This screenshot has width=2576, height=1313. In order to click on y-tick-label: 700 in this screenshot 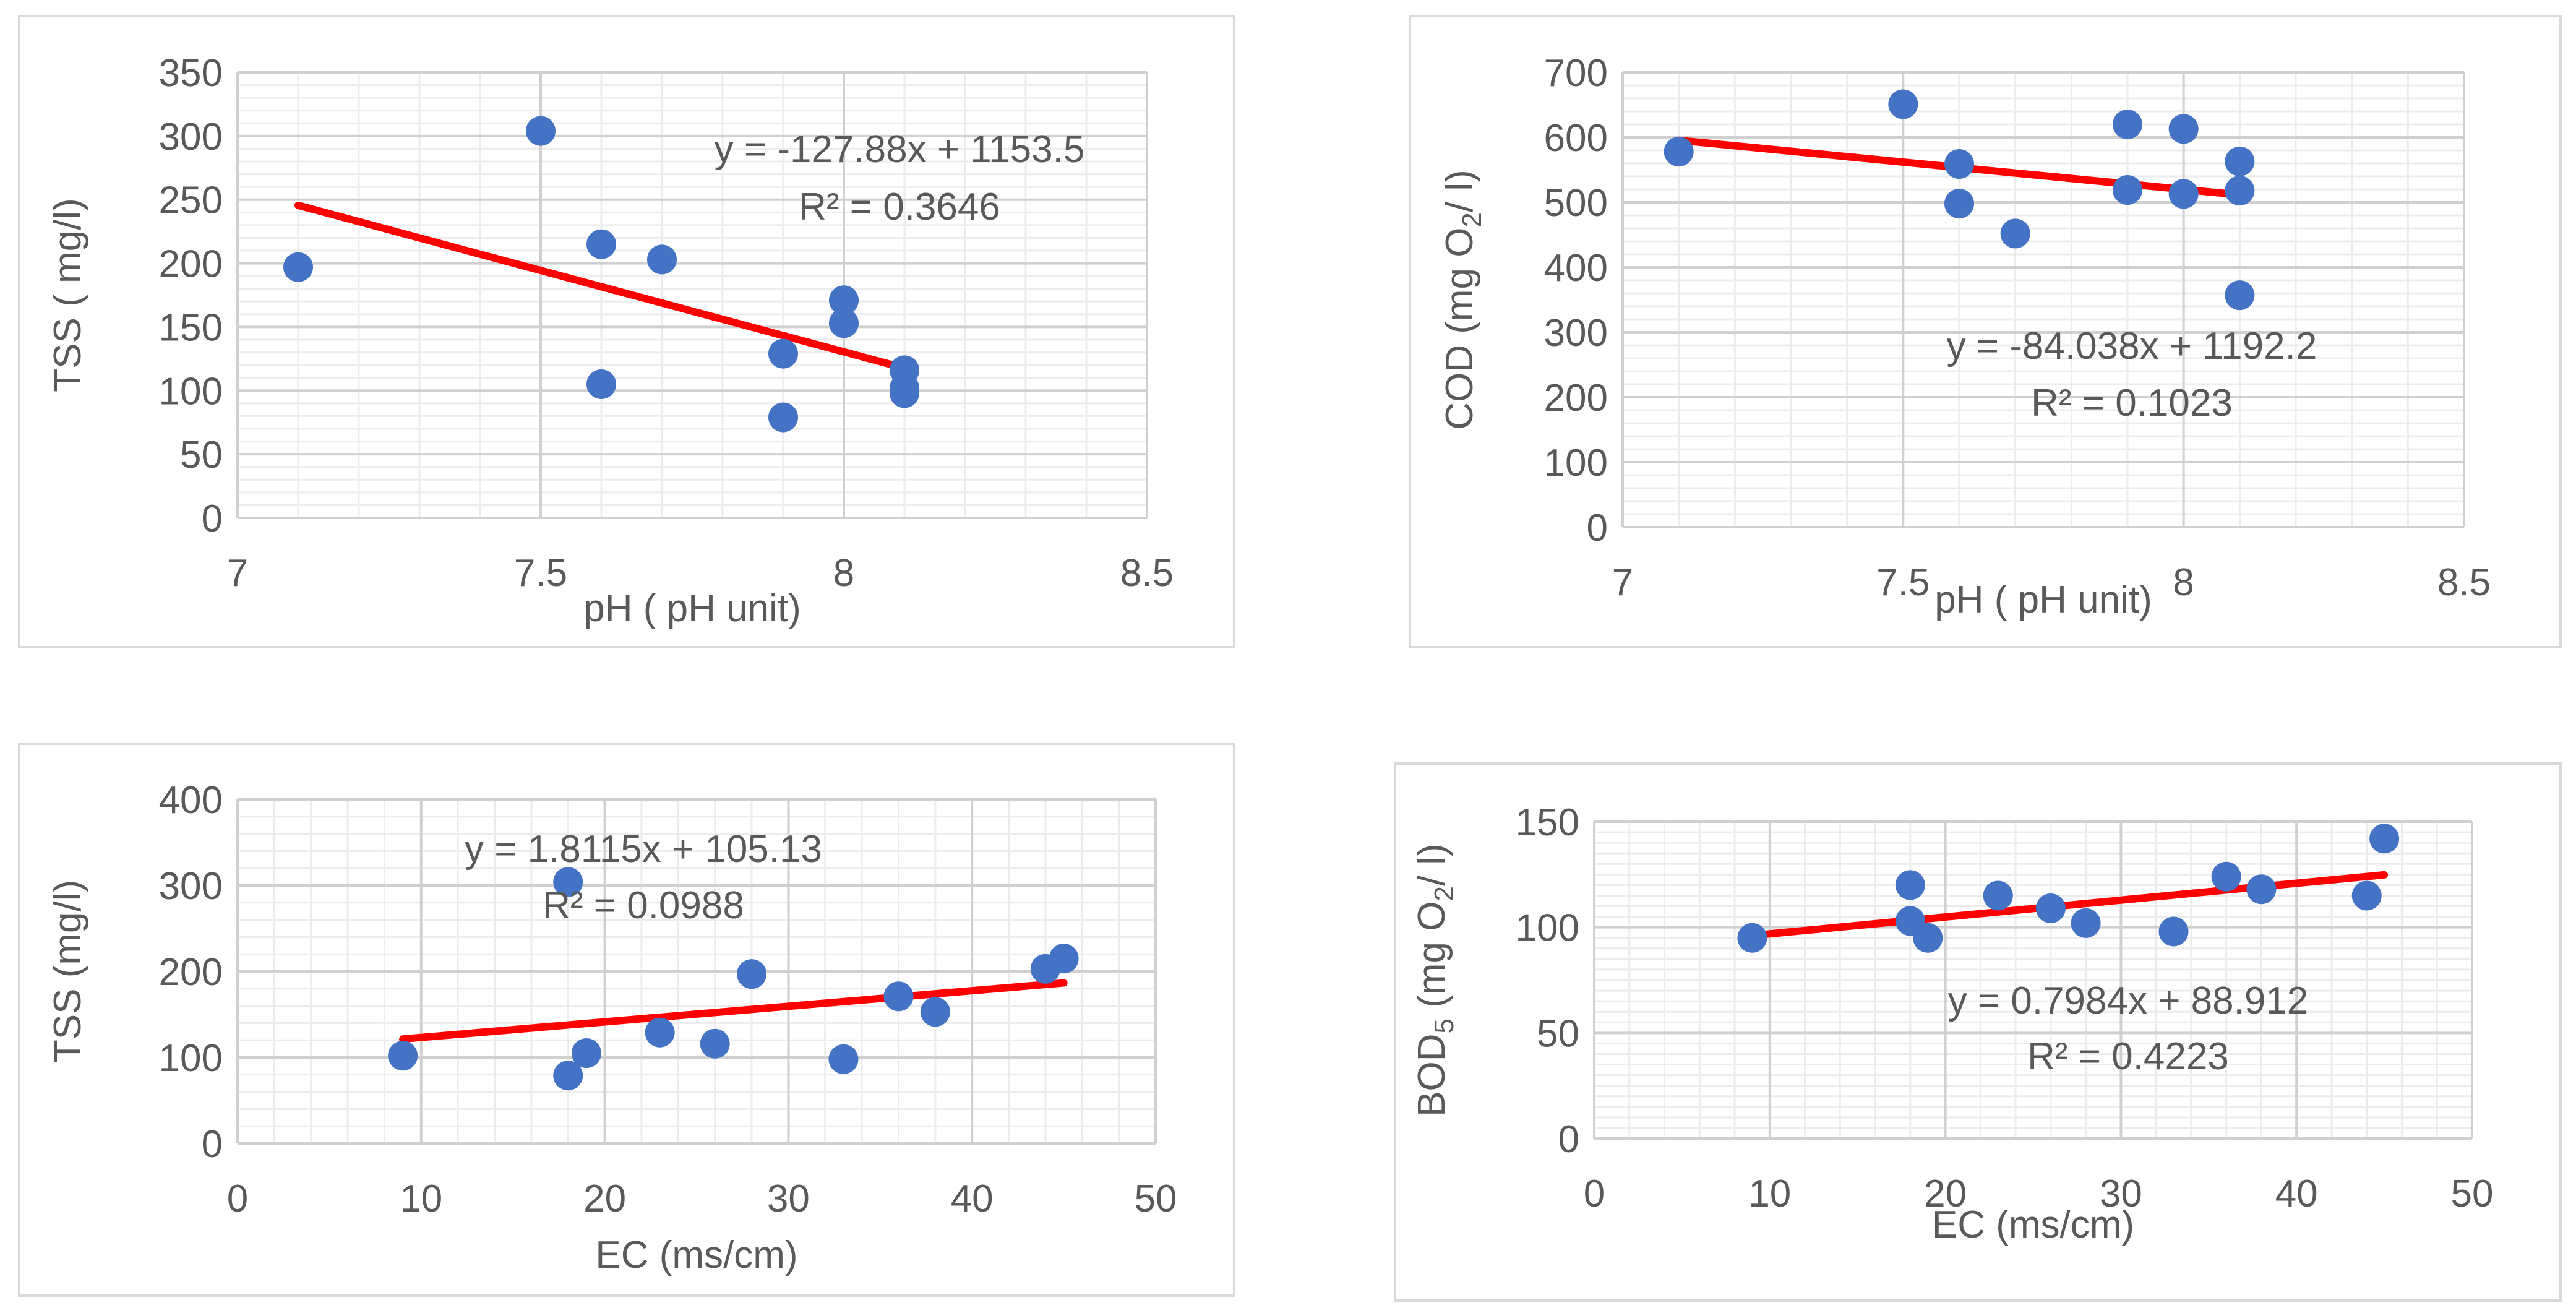, I will do `click(1576, 73)`.